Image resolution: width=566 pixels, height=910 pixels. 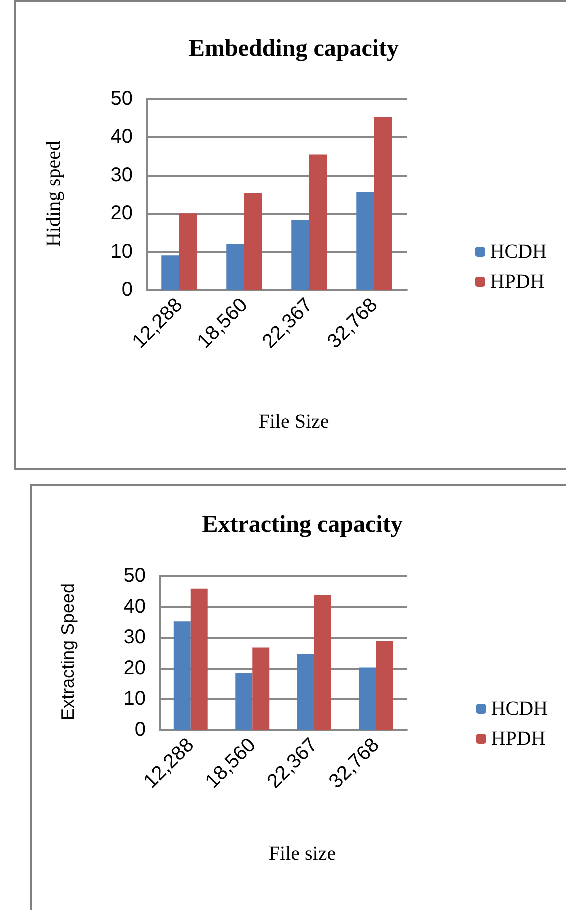 What do you see at coordinates (302, 854) in the screenshot?
I see `x-axis-title: File size` at bounding box center [302, 854].